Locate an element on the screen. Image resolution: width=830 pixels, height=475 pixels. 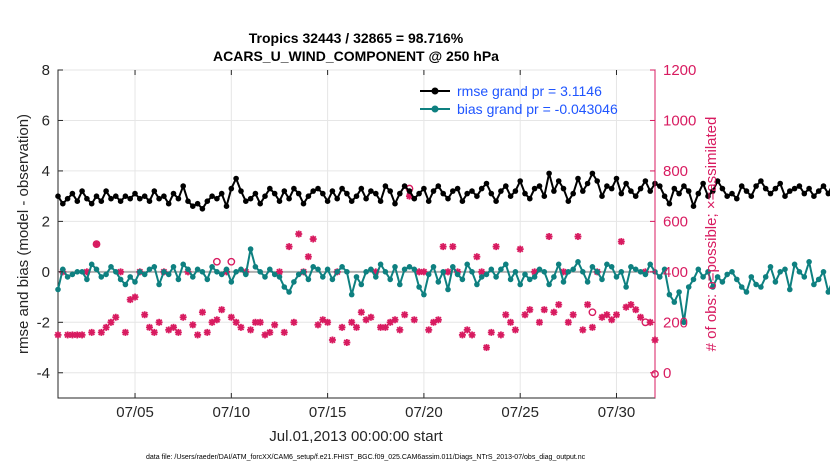
y-right-tick-label: 1000 is located at coordinates (679, 120).